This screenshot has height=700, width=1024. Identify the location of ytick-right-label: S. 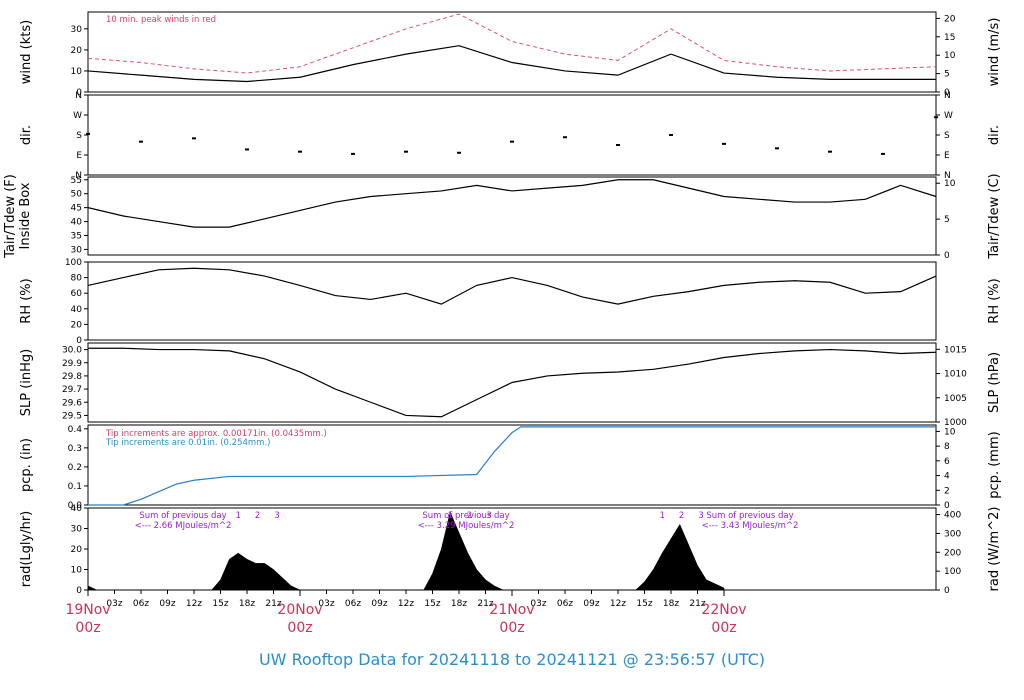
(947, 136).